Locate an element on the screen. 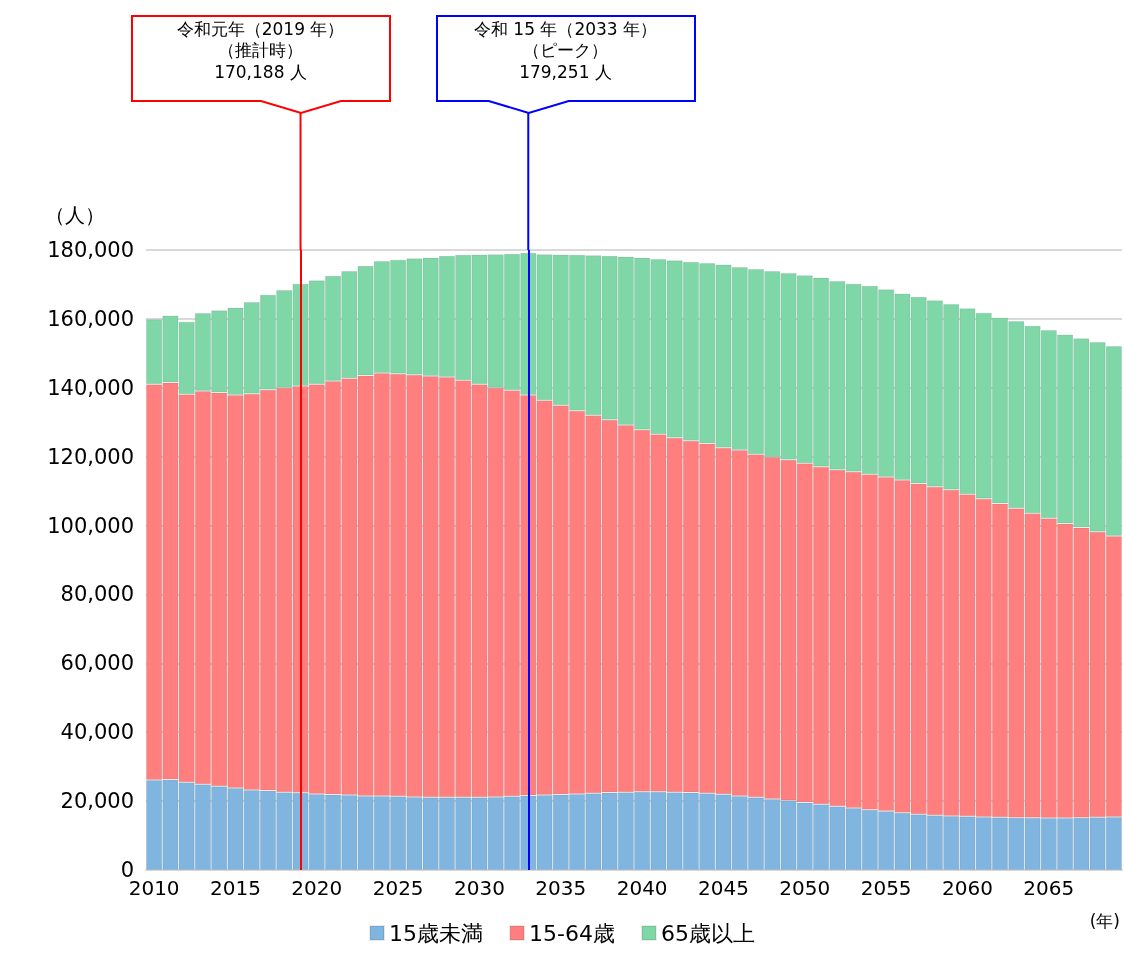  y-tick-label: 120,000 is located at coordinates (90, 456).